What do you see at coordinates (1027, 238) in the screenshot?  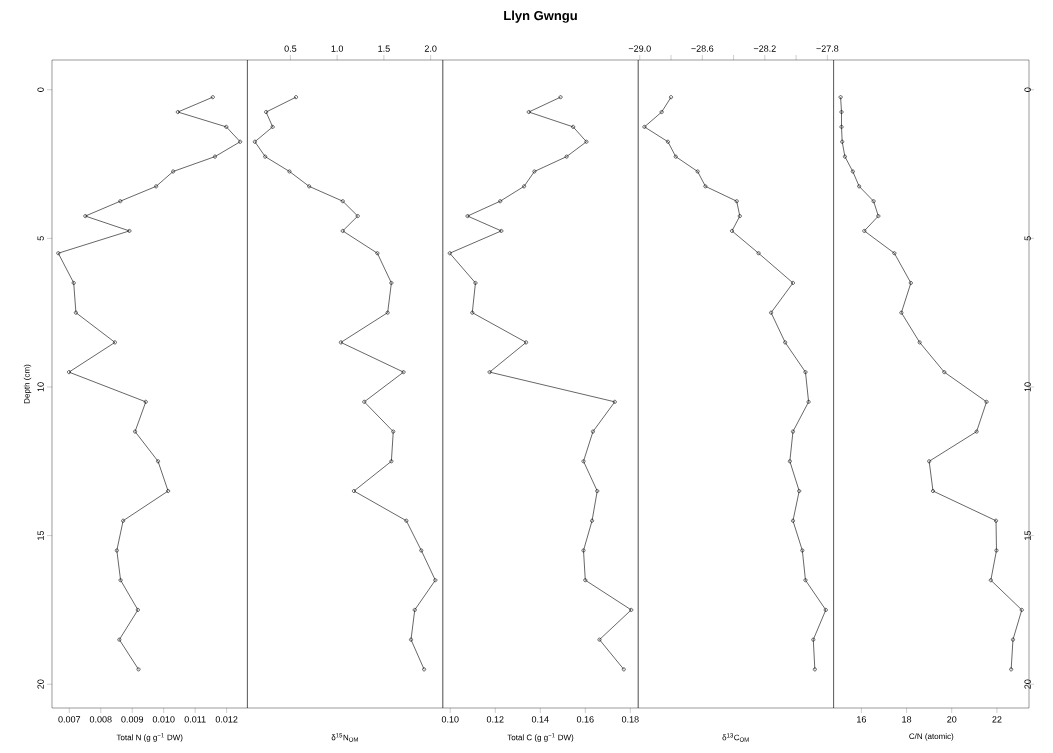 I see `y-tick-label: 5` at bounding box center [1027, 238].